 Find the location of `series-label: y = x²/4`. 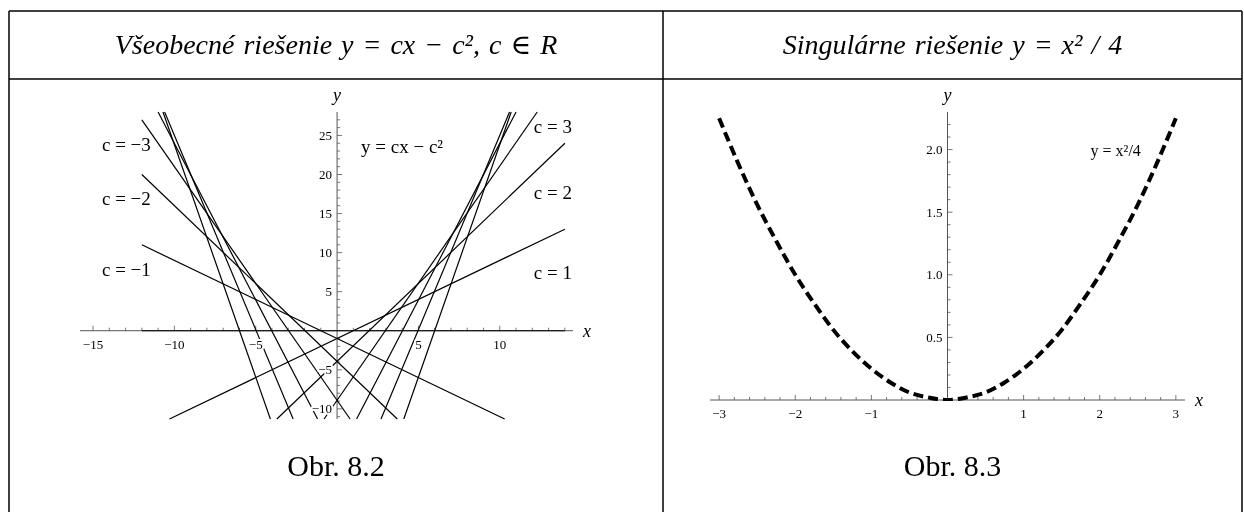

series-label: y = x²/4 is located at coordinates (1115, 151).